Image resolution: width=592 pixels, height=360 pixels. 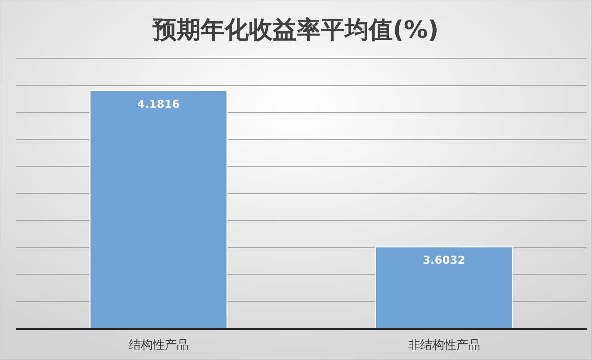 What do you see at coordinates (444, 261) in the screenshot?
I see `data-label: 3.6032` at bounding box center [444, 261].